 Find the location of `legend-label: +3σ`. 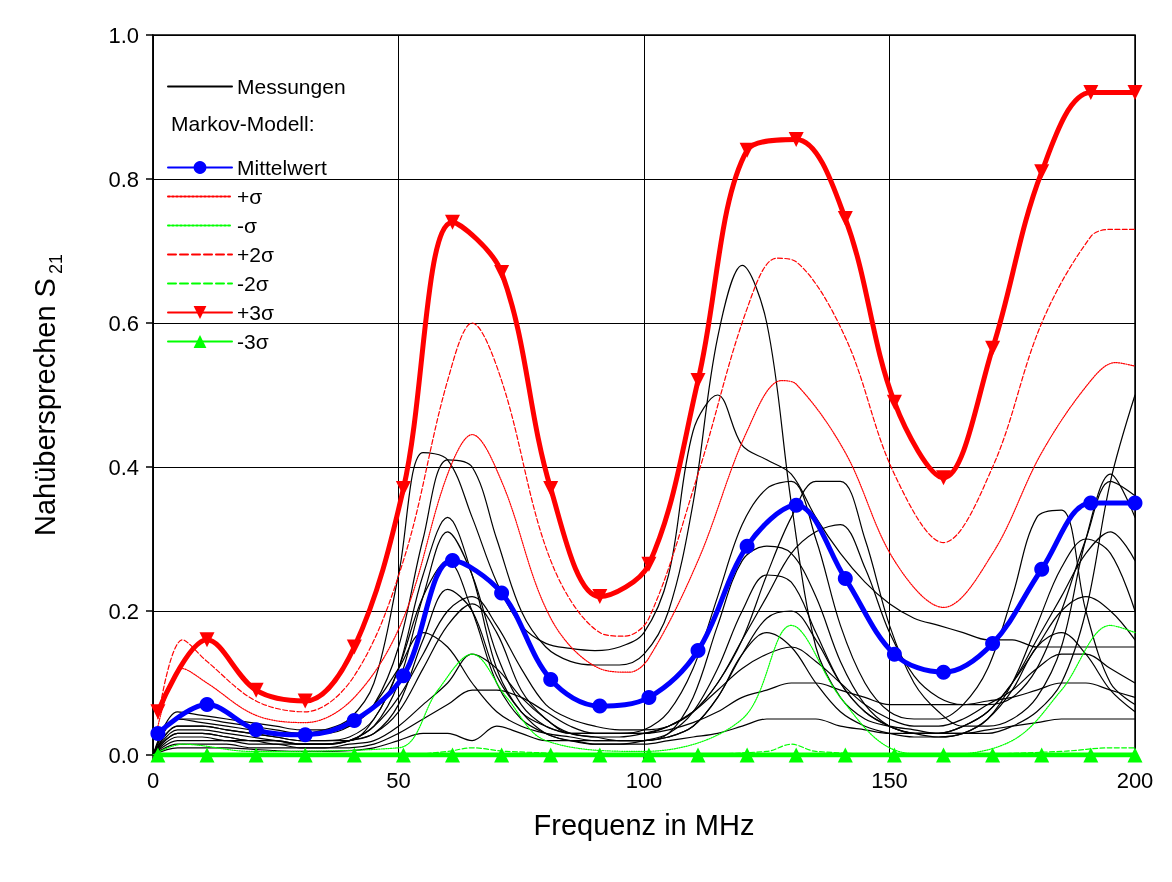

legend-label: +3σ is located at coordinates (255, 312).